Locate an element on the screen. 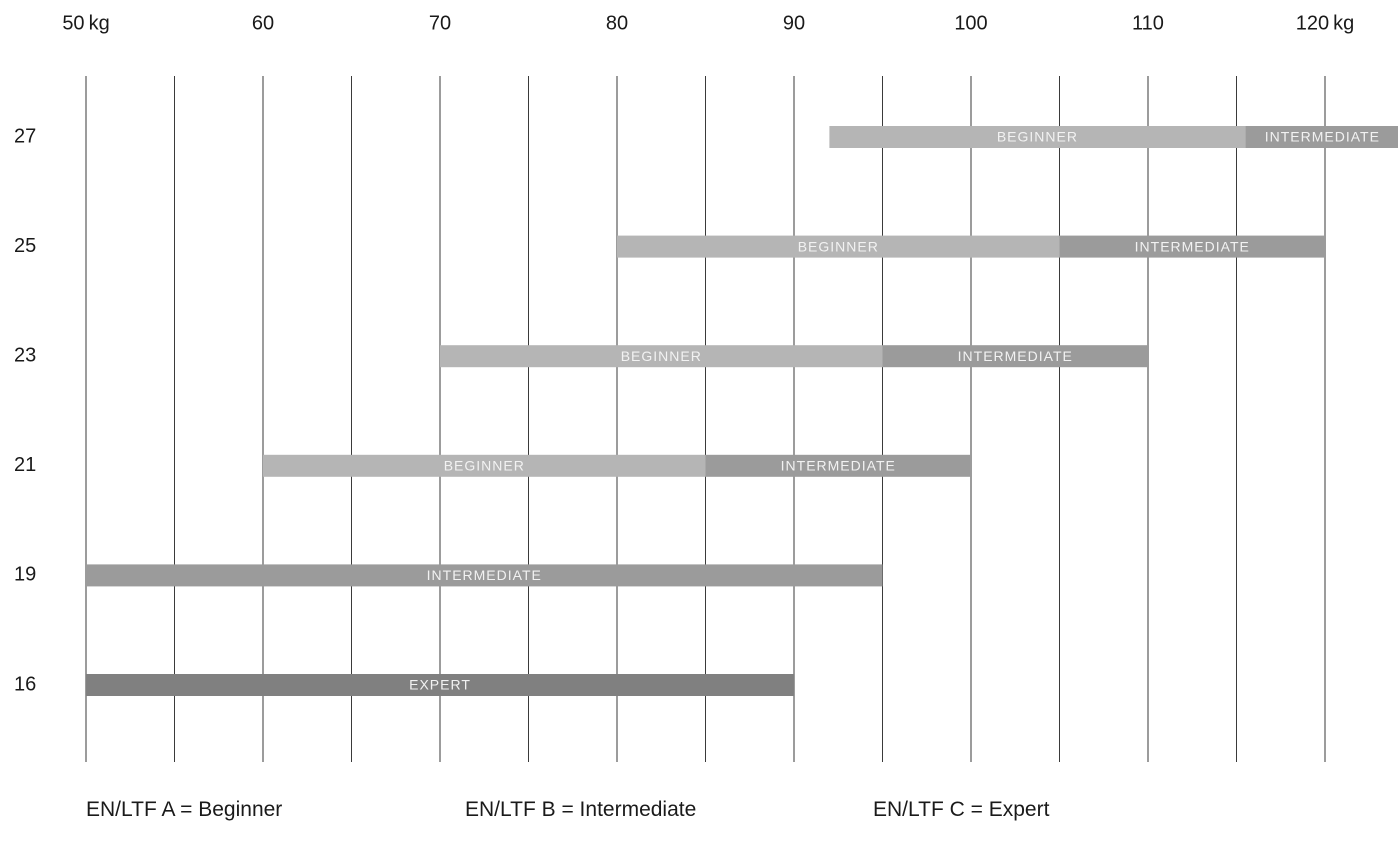 The image size is (1398, 841). y-tick-label: 27 is located at coordinates (25, 136).